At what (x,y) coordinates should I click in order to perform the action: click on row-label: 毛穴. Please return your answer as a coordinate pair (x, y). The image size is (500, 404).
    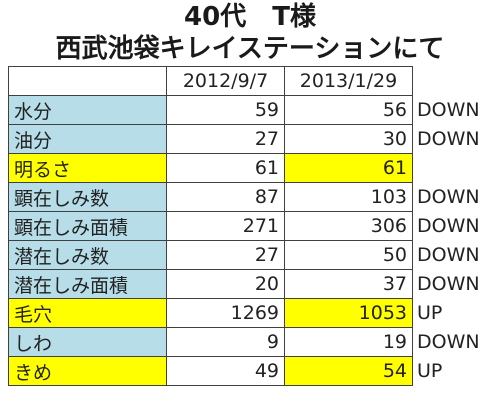
    Looking at the image, I should click on (87, 313).